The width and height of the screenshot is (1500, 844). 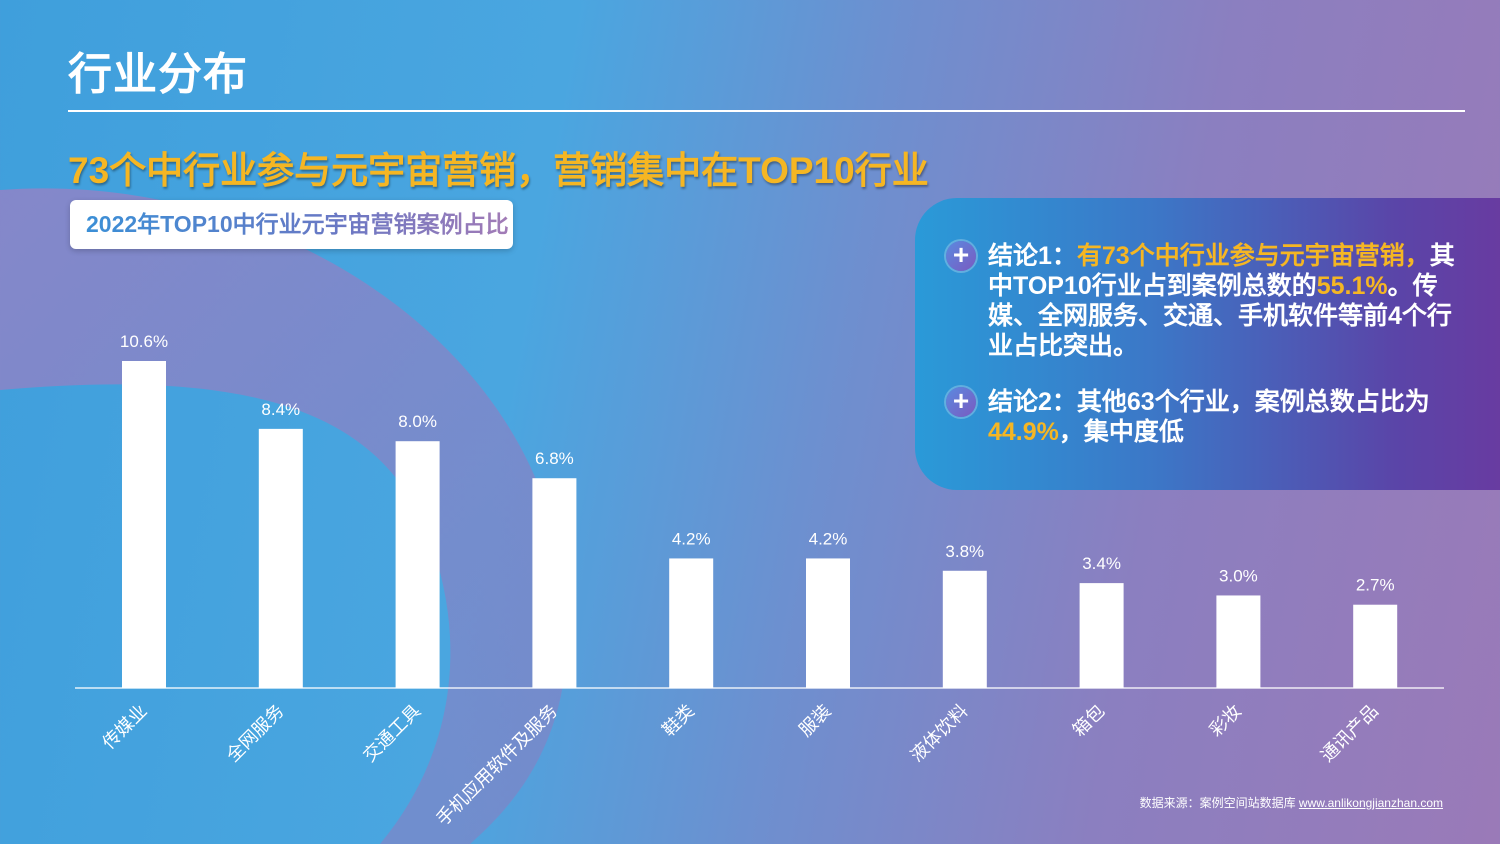 What do you see at coordinates (1226, 721) in the screenshot?
I see `category-label-9: 彩妆` at bounding box center [1226, 721].